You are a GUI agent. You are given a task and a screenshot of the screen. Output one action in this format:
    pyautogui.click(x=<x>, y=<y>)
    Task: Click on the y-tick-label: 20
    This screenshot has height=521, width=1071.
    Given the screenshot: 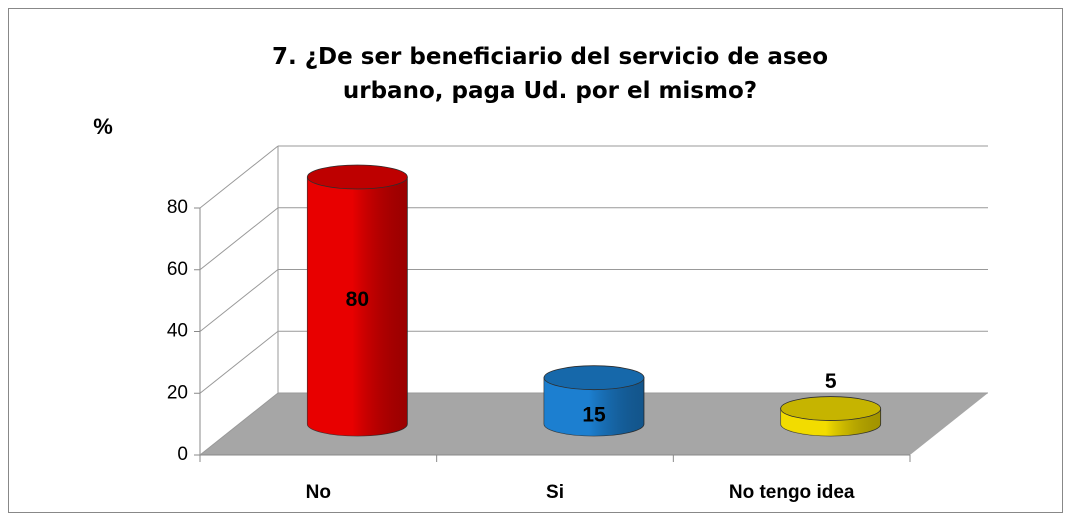 What is the action you would take?
    pyautogui.click(x=177, y=392)
    